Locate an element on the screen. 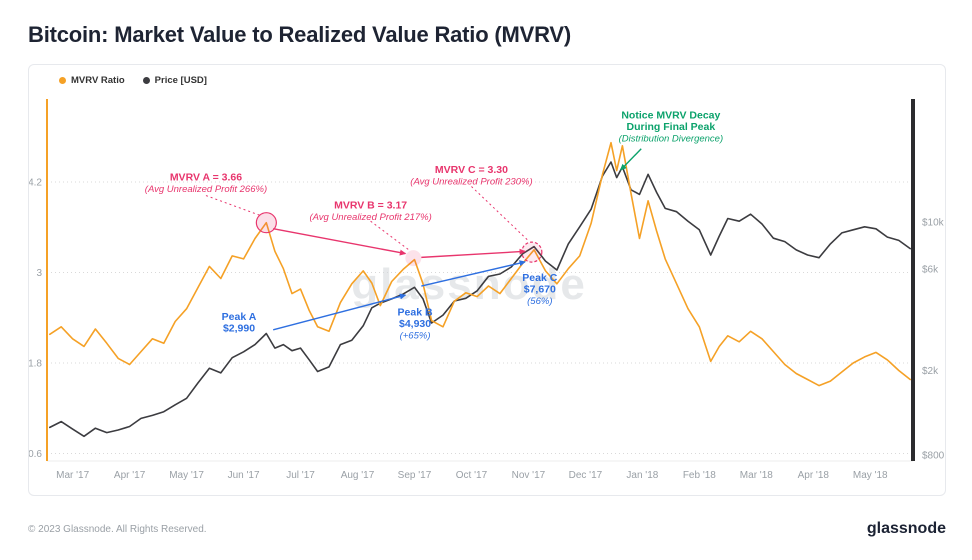 Image resolution: width=972 pixels, height=560 pixels. legend-marker-mvrv-icon is located at coordinates (62, 80).